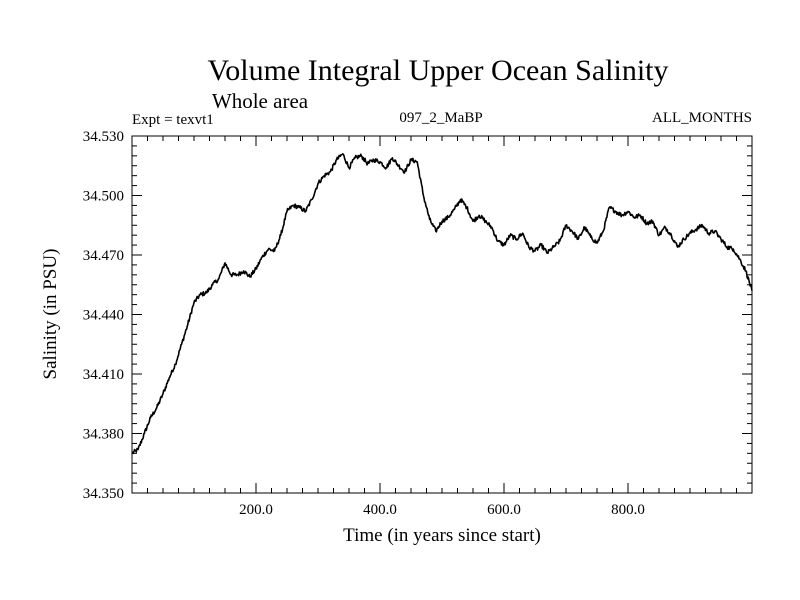  What do you see at coordinates (256, 510) in the screenshot?
I see `x-tick-label: 200.0` at bounding box center [256, 510].